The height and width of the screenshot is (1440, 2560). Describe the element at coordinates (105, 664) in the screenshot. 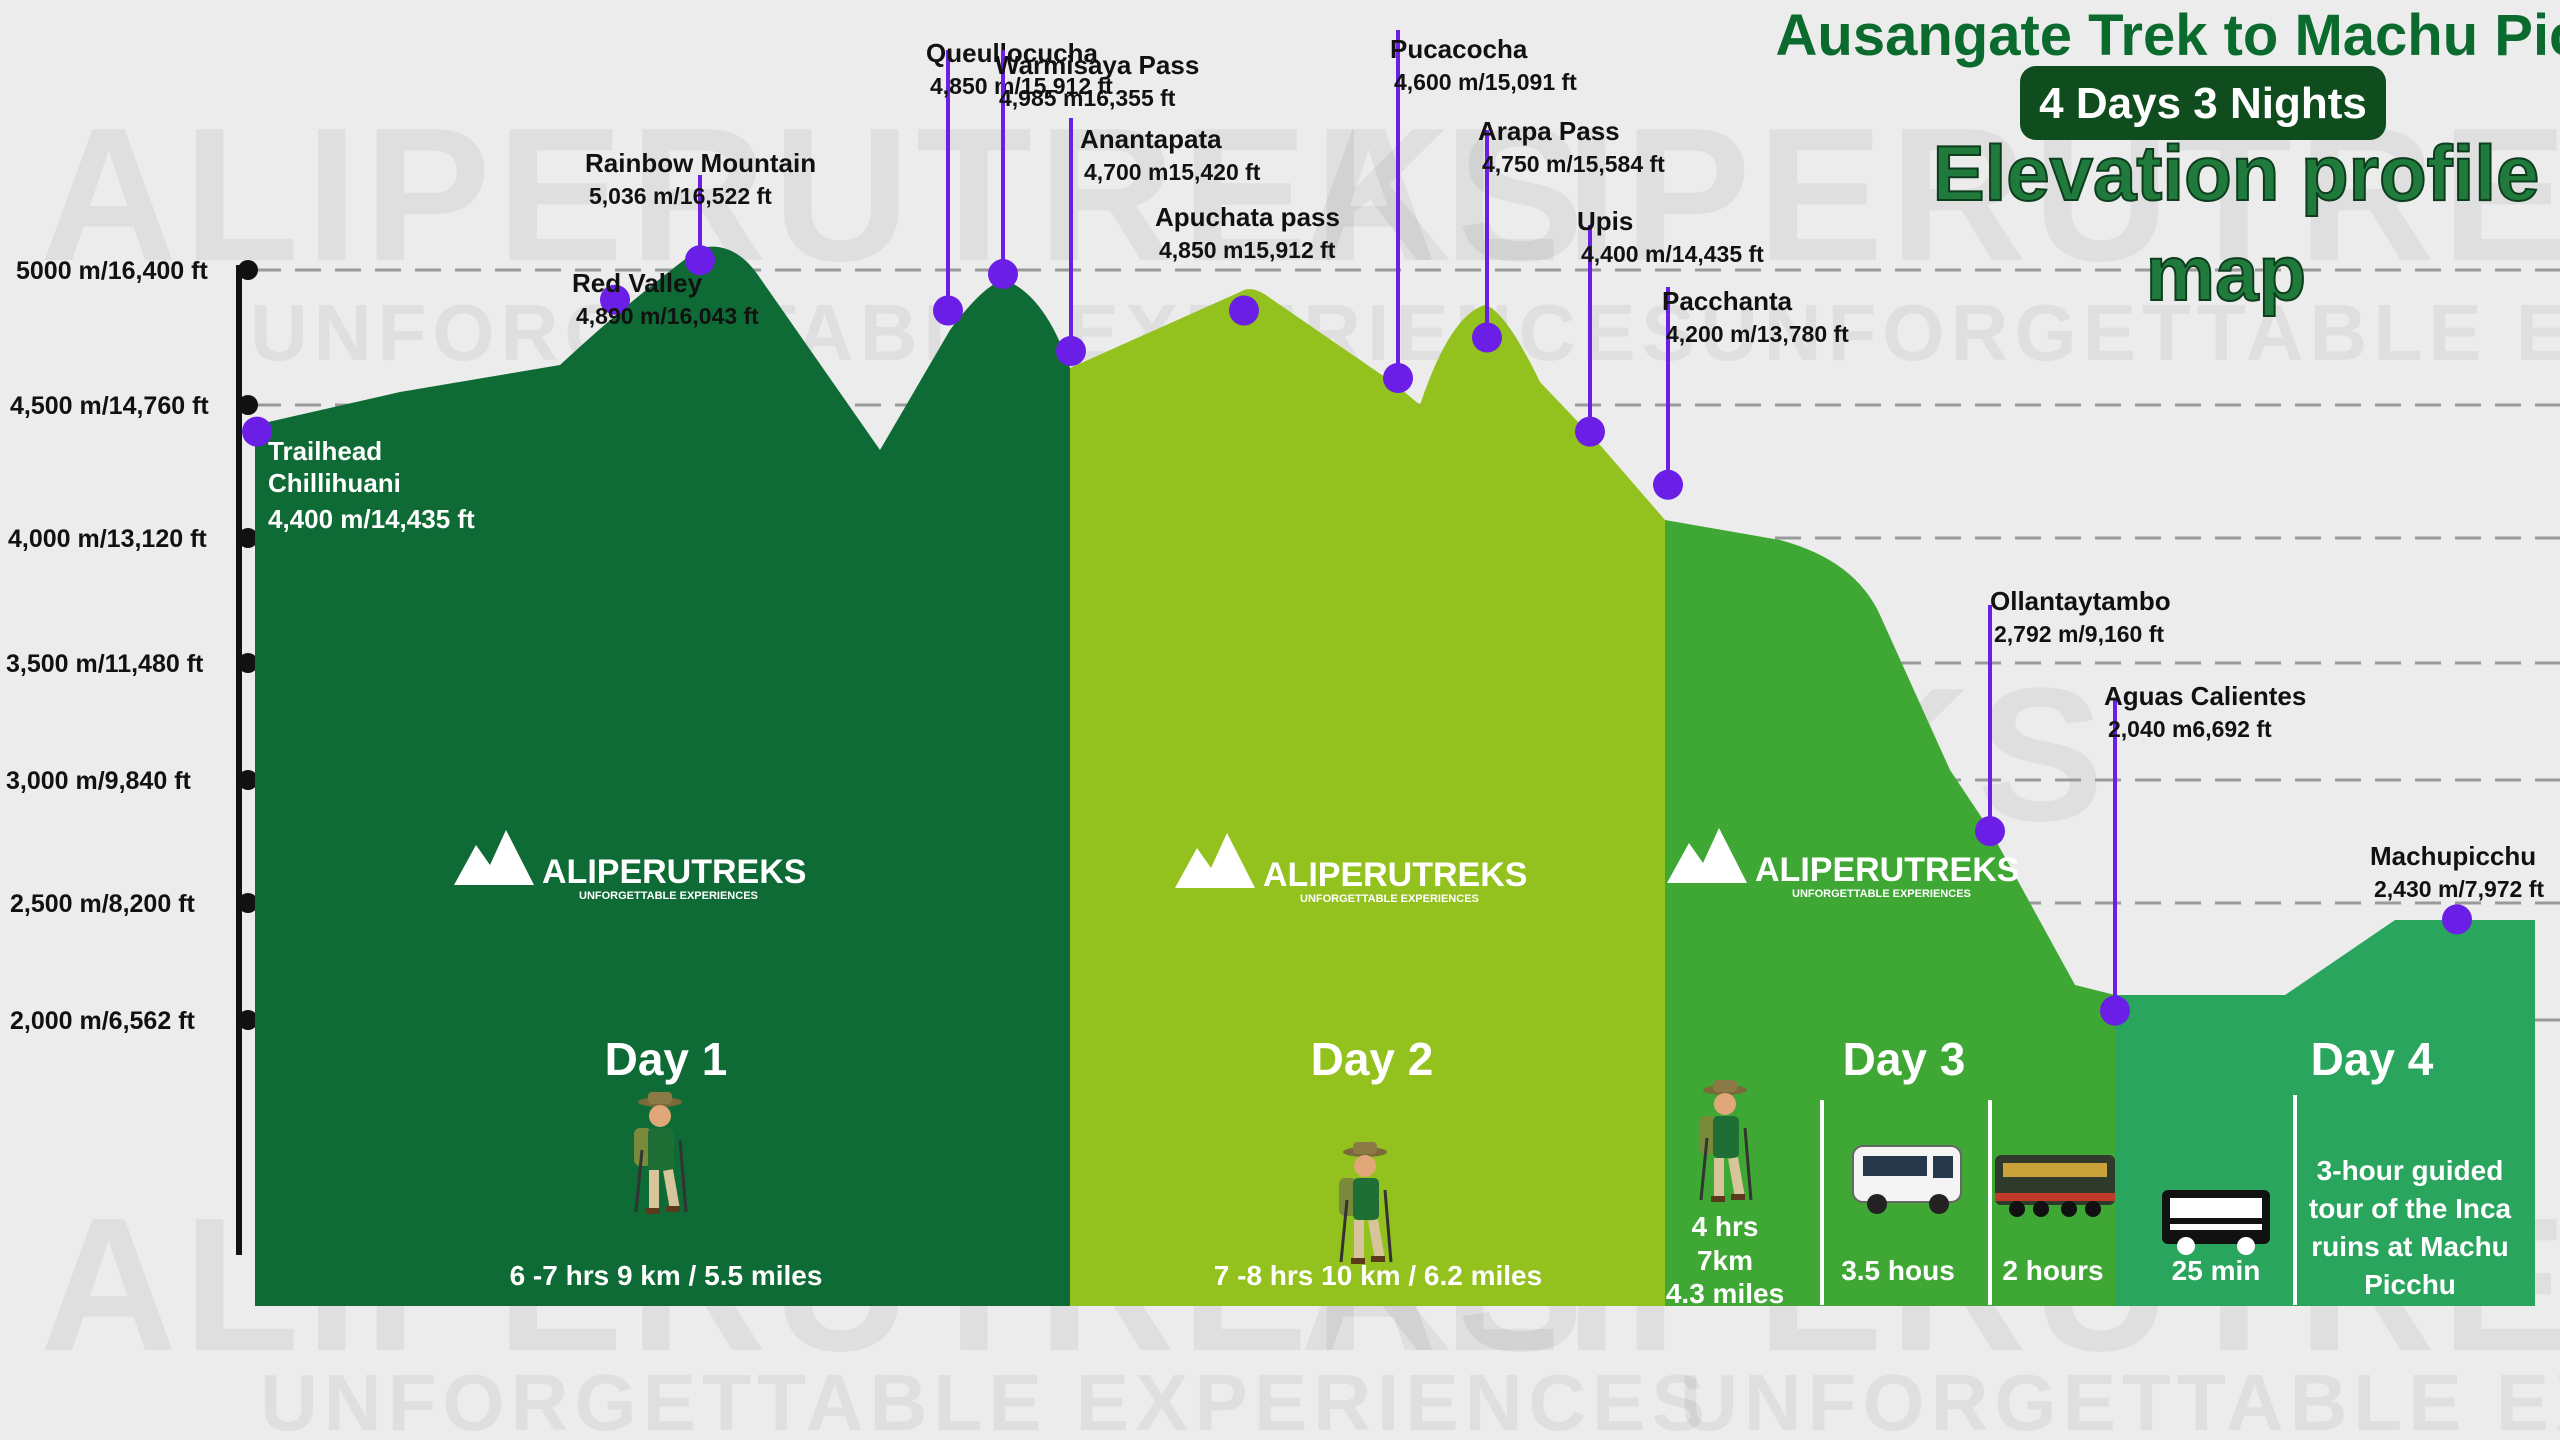

I see `y-tick-label: 3,500 m/11,480 ft` at that location.